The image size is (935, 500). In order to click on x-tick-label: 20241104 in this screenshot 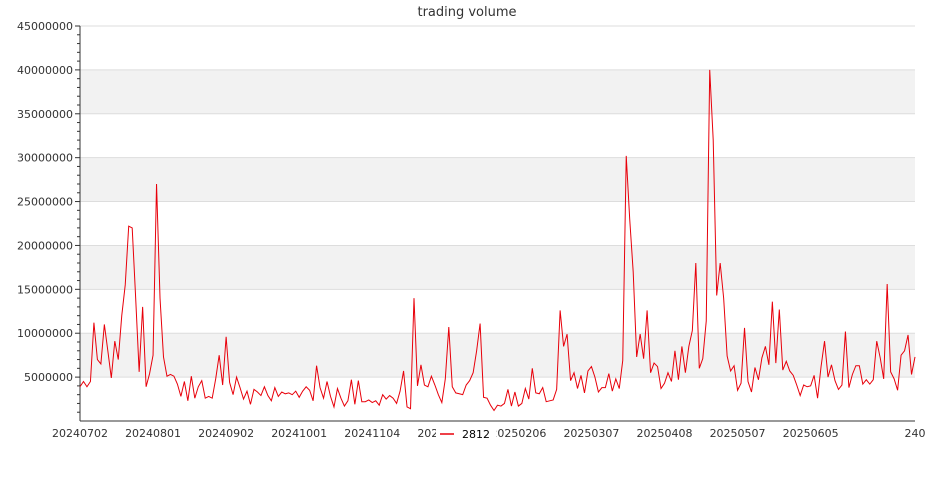, I will do `click(372, 433)`.